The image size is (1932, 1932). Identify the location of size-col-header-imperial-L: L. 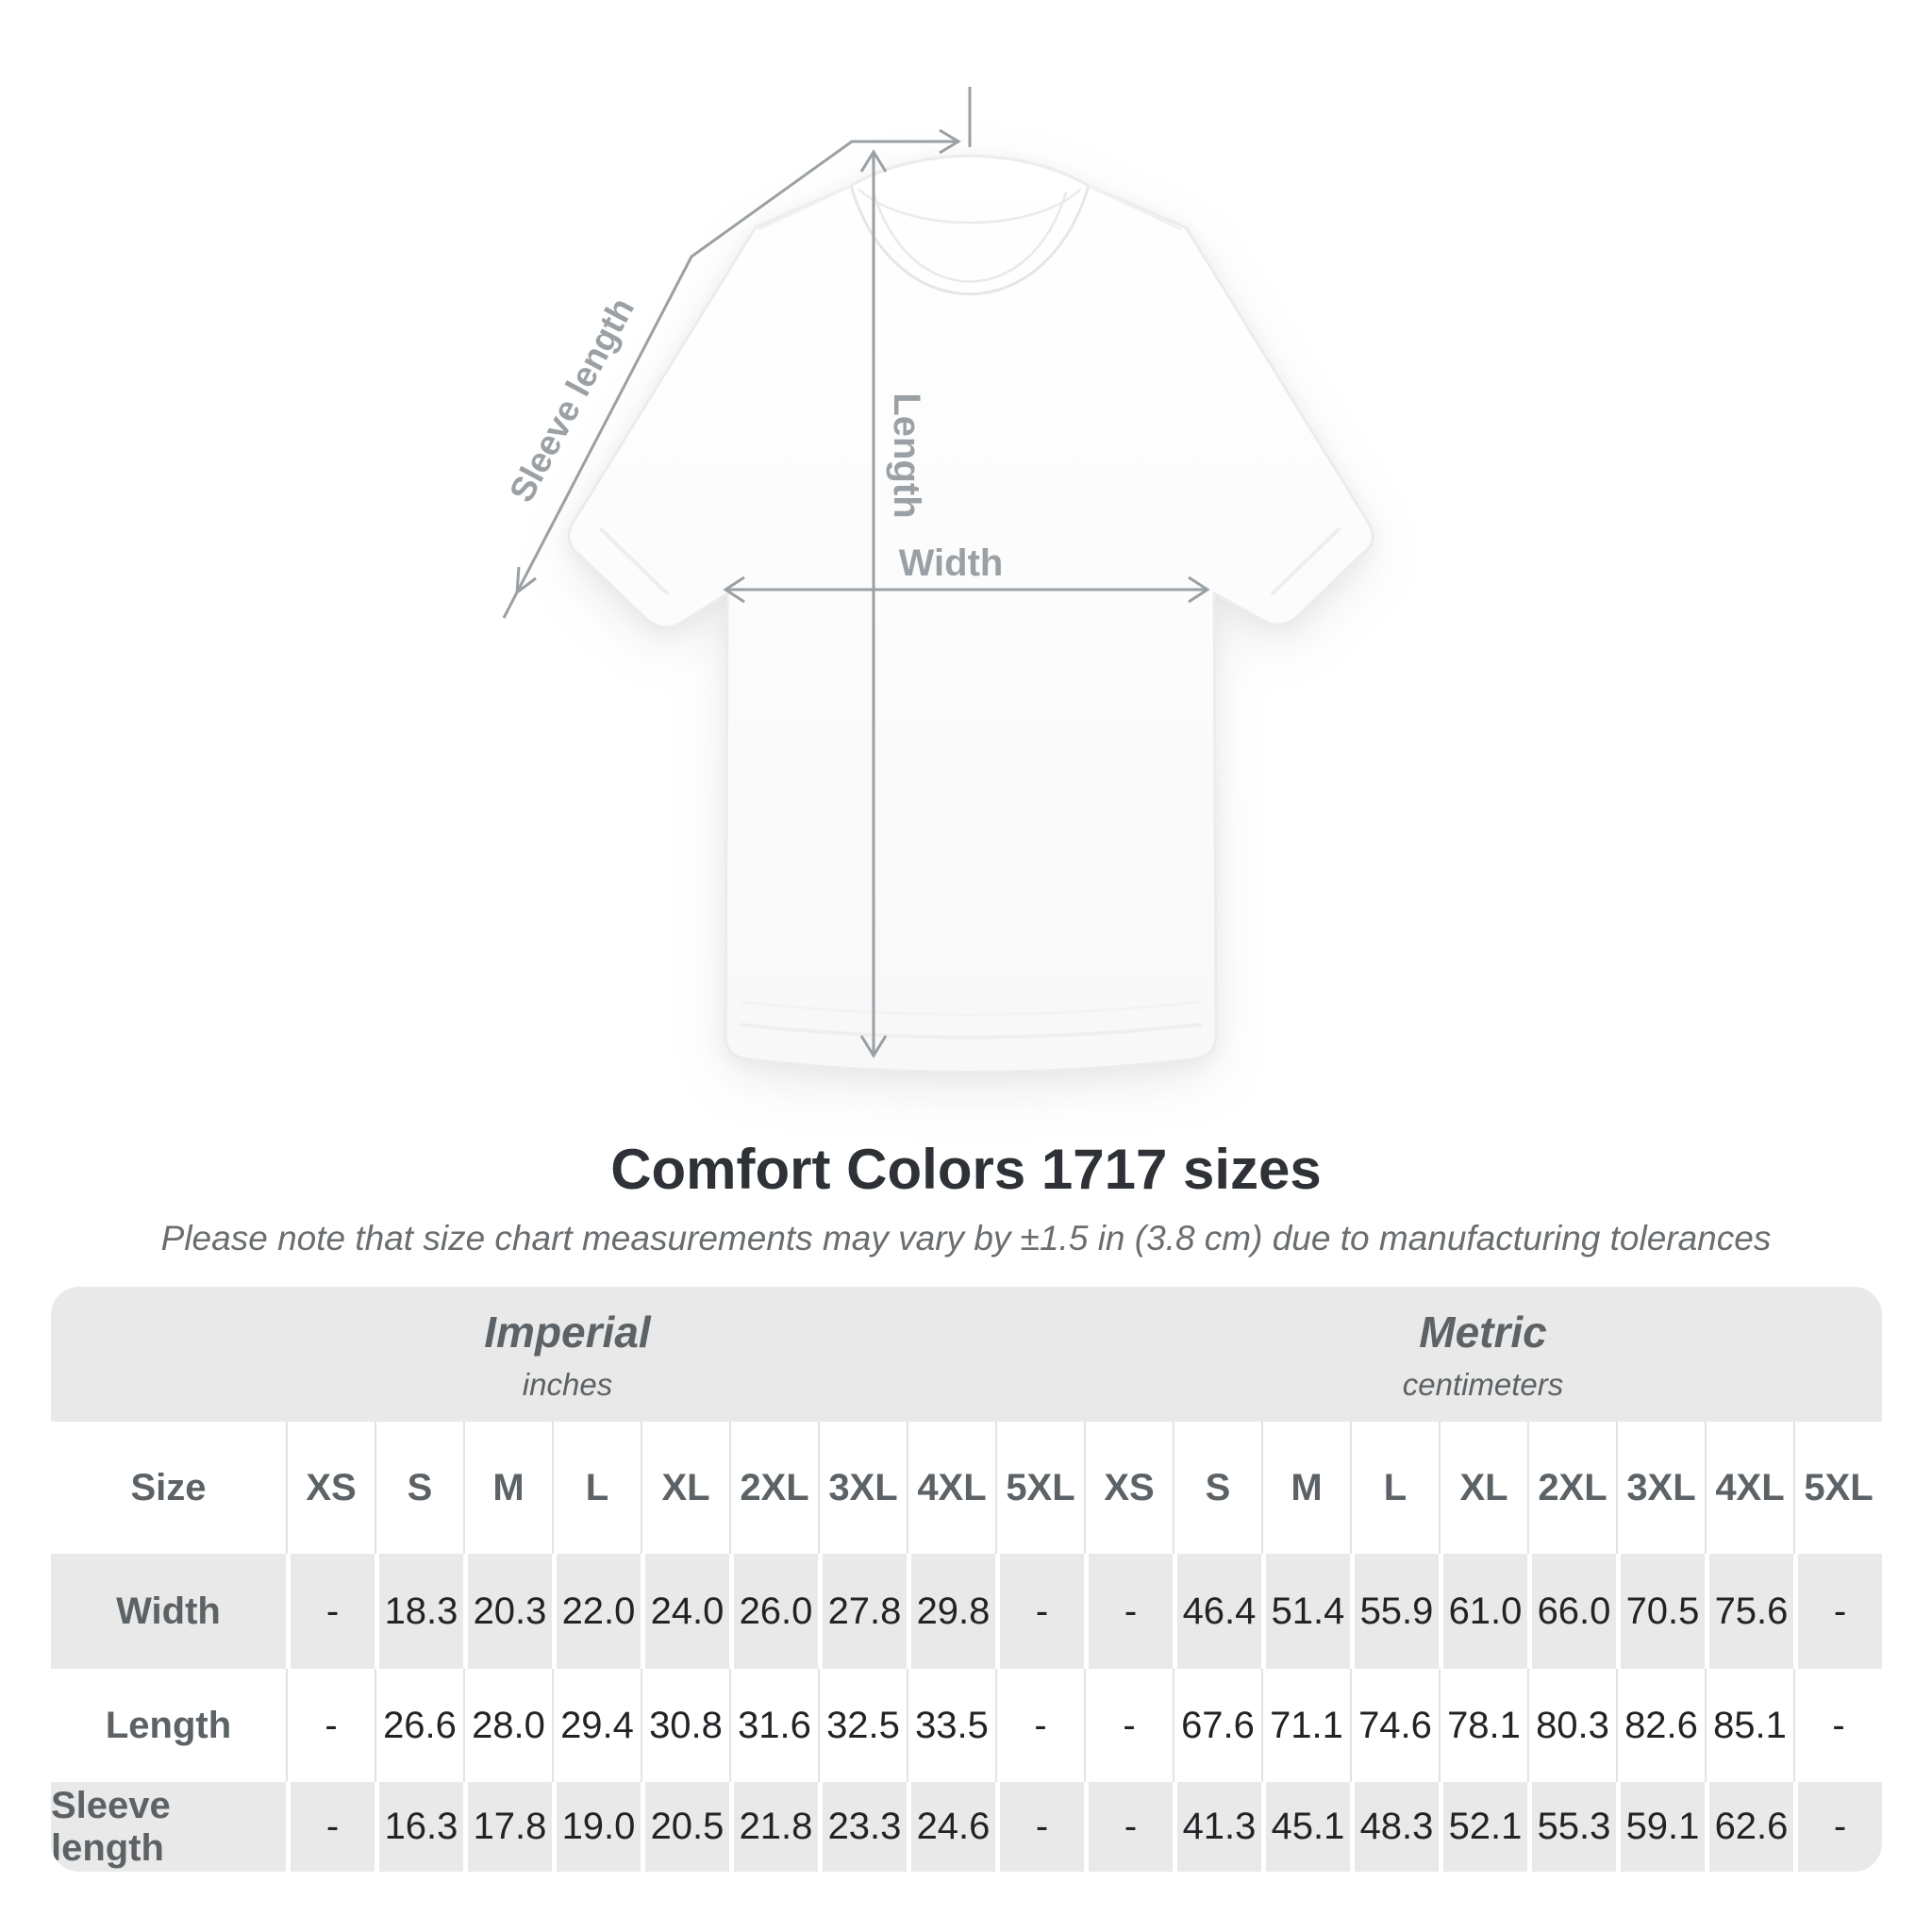
(596, 1488).